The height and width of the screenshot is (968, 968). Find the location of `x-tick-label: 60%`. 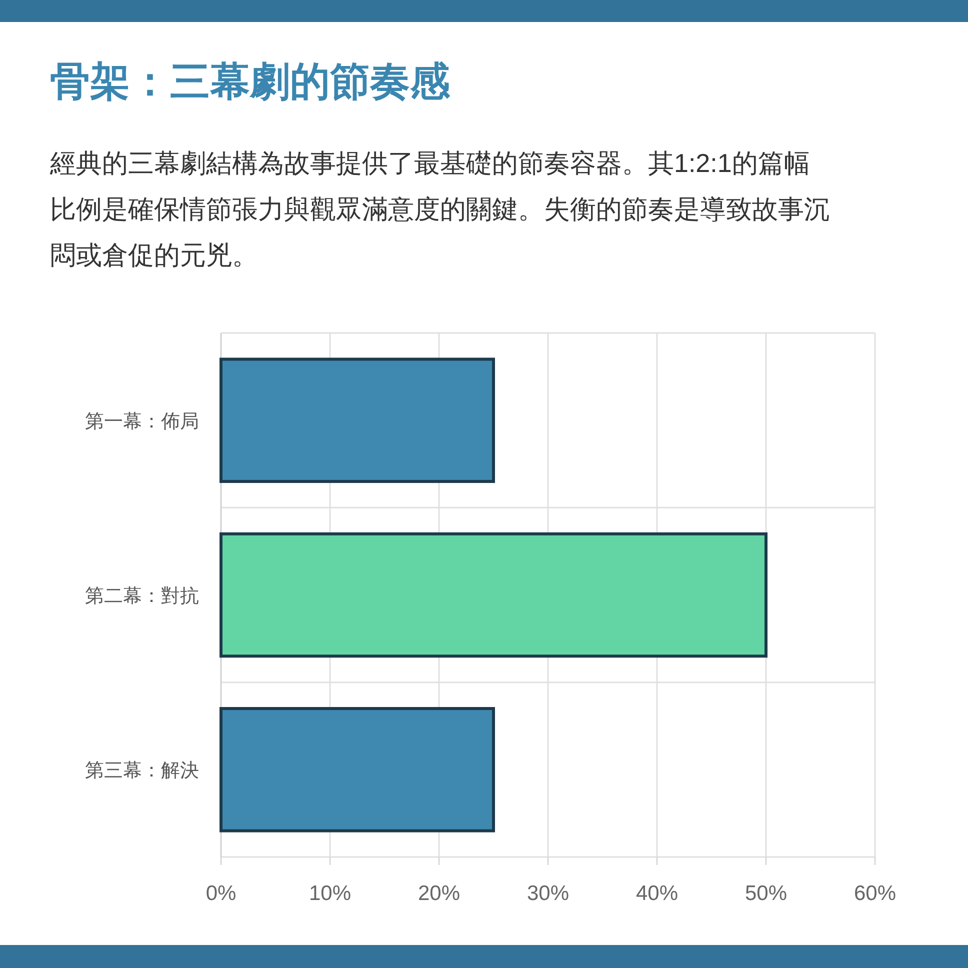

x-tick-label: 60% is located at coordinates (875, 893).